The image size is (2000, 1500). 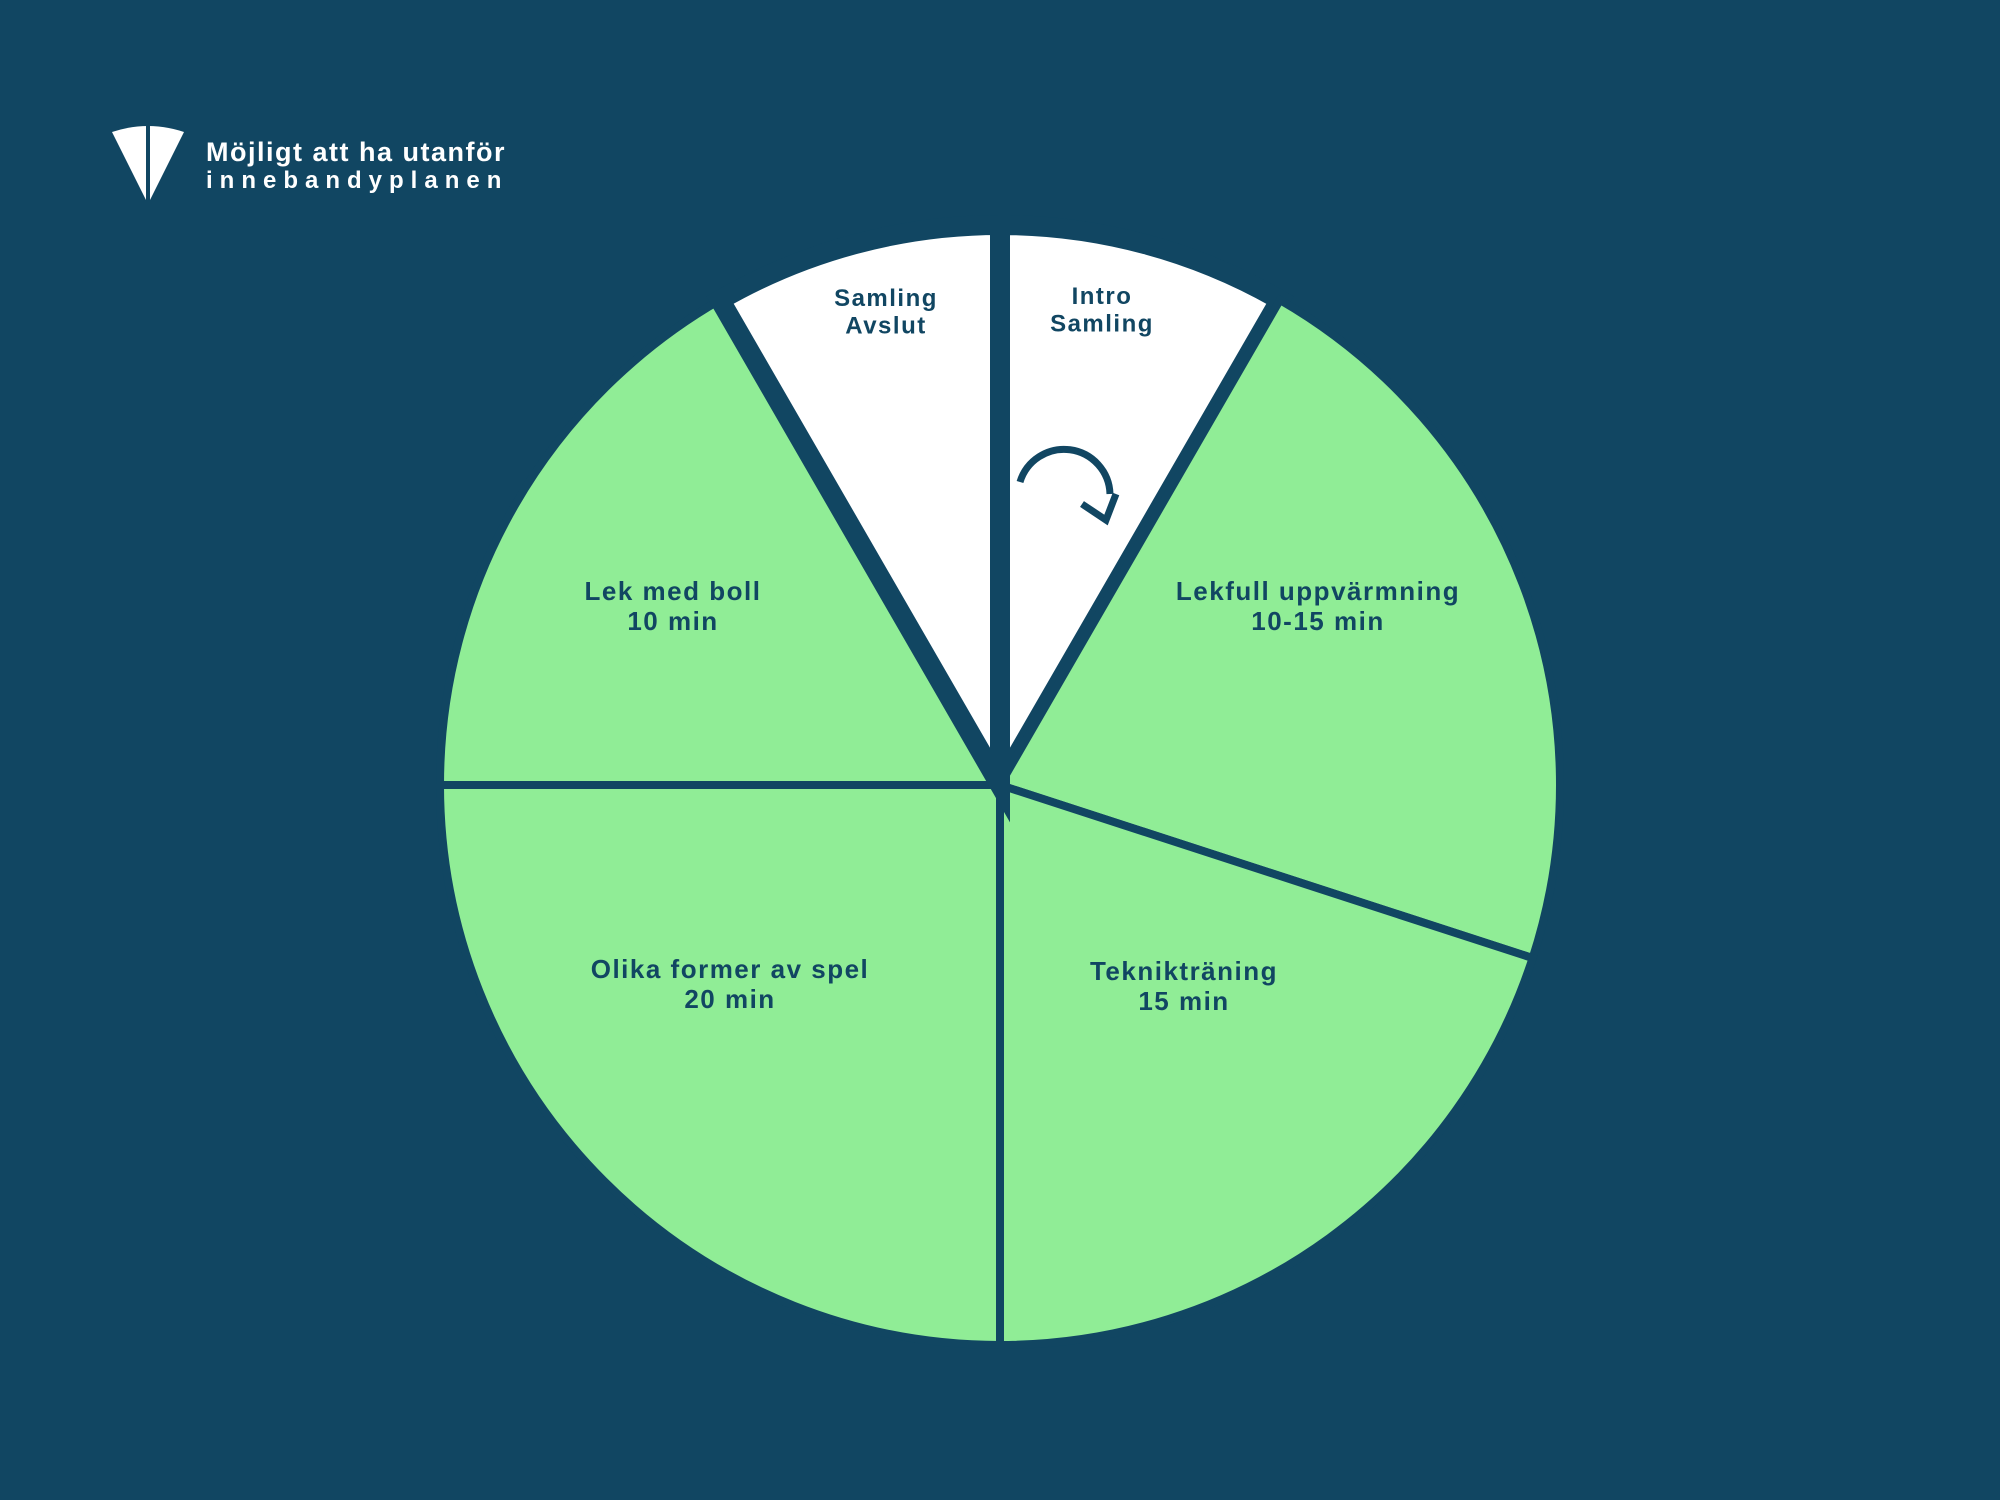 I want to click on label-lekfull-uppvarmning: Lekfull uppvärmning 10-15 min, so click(x=1318, y=606).